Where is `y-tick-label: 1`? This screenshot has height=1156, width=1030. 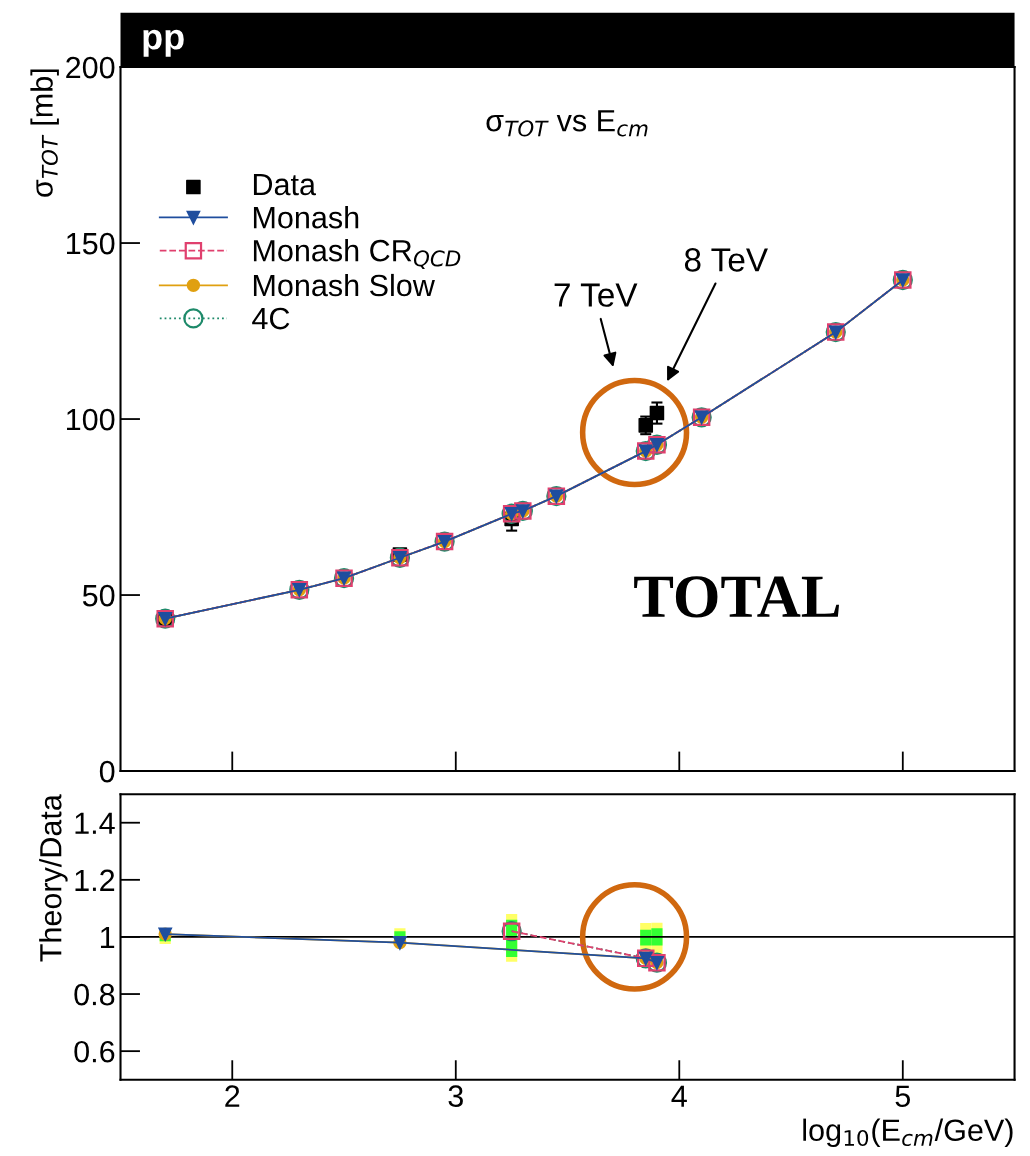 y-tick-label: 1 is located at coordinates (107, 937).